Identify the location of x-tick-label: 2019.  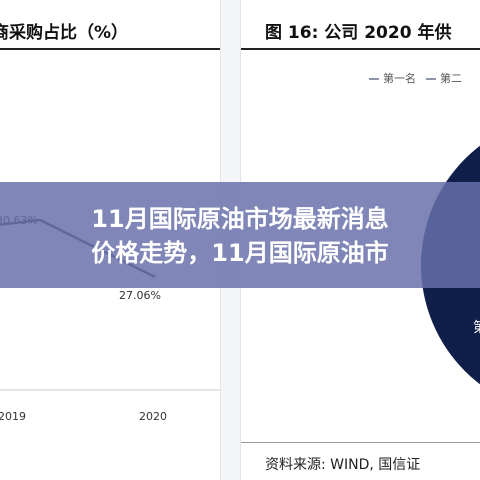
(13, 416).